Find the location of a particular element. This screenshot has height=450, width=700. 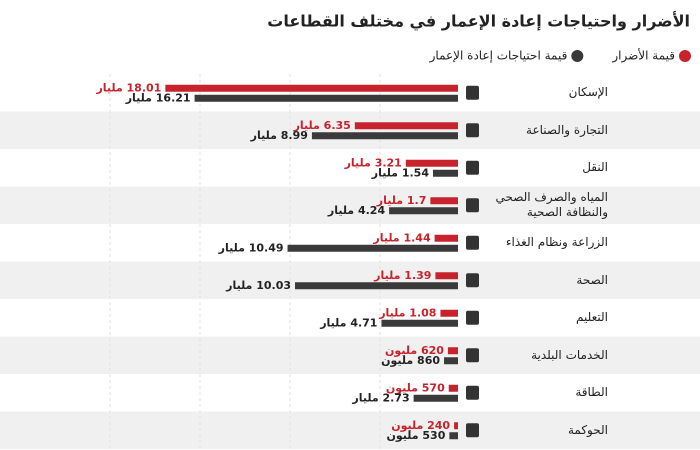

category-label: الزراعة ونظام الغذاء is located at coordinates (556, 242).